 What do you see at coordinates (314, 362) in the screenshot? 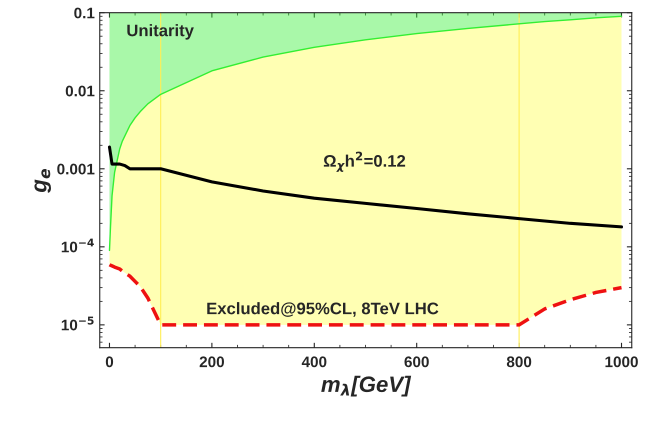
I see `x-tick-label: 400` at bounding box center [314, 362].